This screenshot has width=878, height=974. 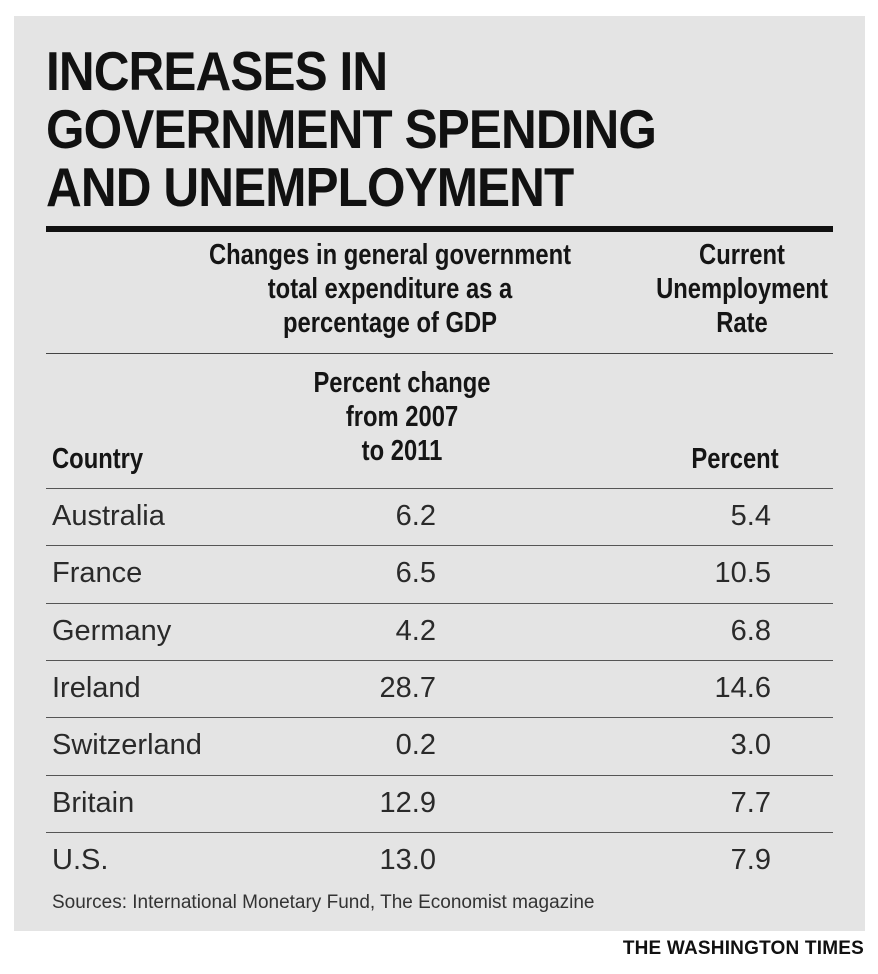 I want to click on table-row: Australia 6.2 5.4, so click(x=439, y=516).